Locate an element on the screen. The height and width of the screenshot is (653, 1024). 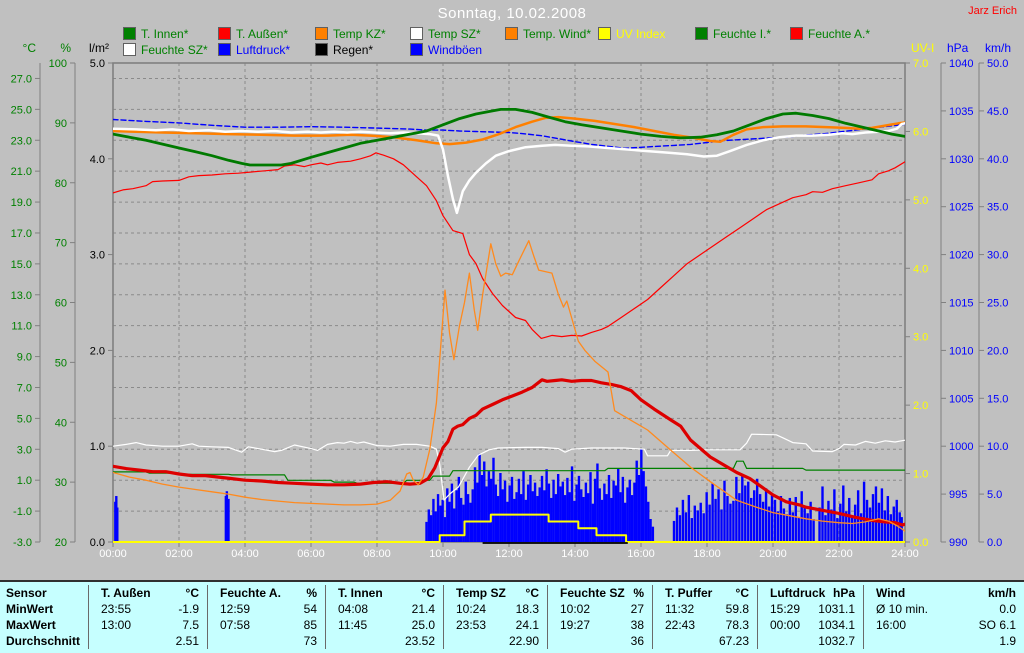
axis-tick-label: 17.0 is located at coordinates (21, 234).